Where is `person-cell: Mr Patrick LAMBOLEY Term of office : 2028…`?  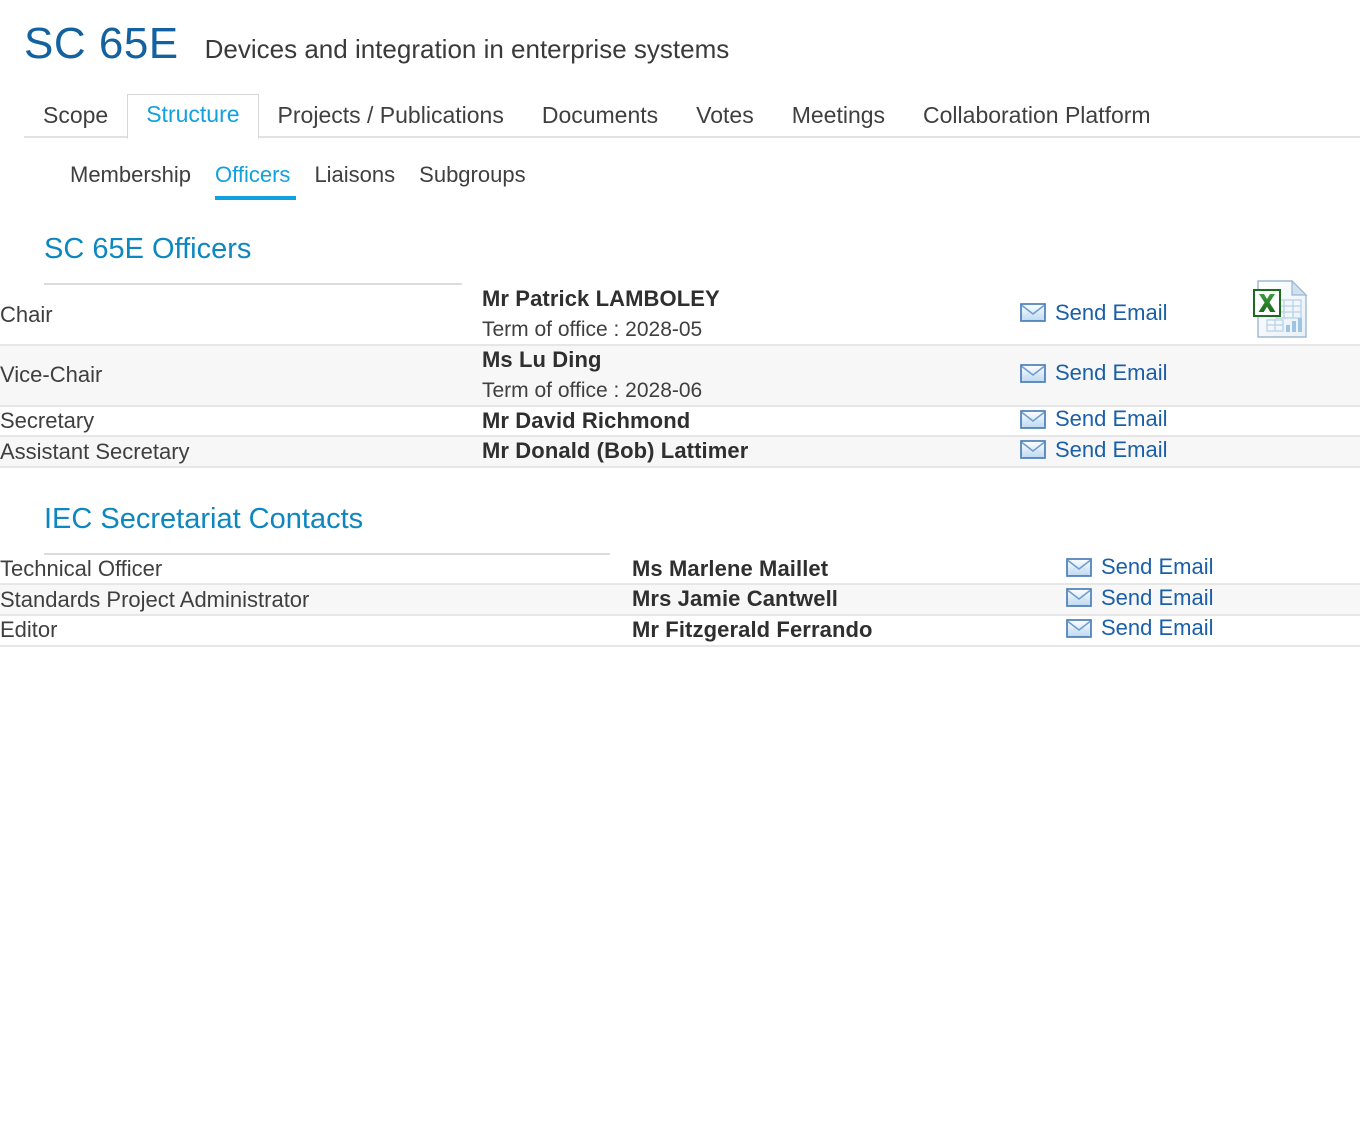 person-cell: Mr Patrick LAMBOLEY Term of office : 2028… is located at coordinates (732, 315).